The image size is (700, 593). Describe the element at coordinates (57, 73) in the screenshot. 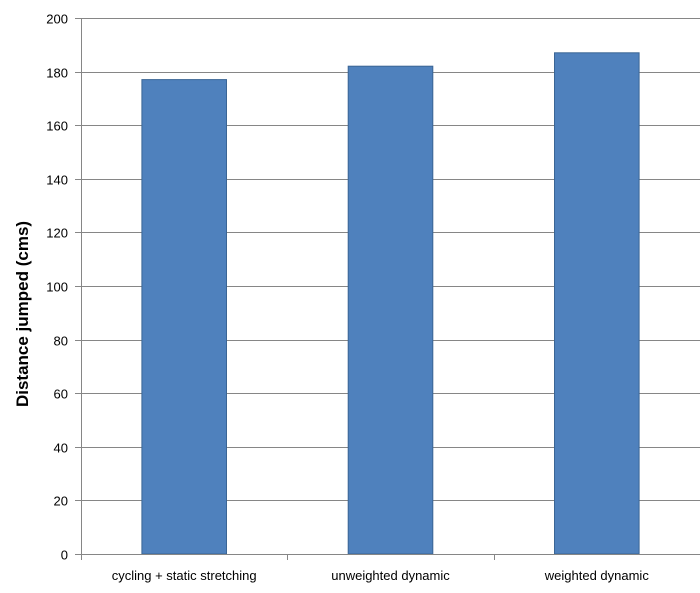

I see `y-tick-label: 180` at that location.